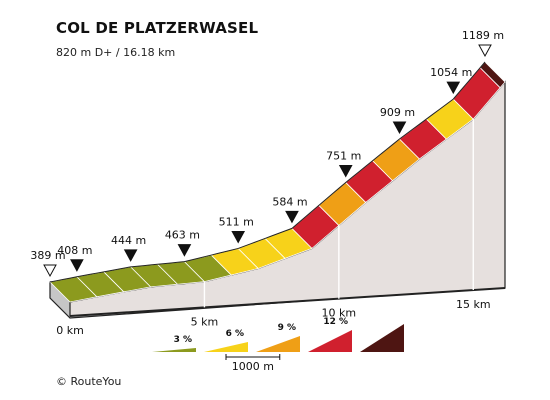 This screenshot has width=550, height=400. I want to click on legend-label-1: 3 %, so click(183, 340).